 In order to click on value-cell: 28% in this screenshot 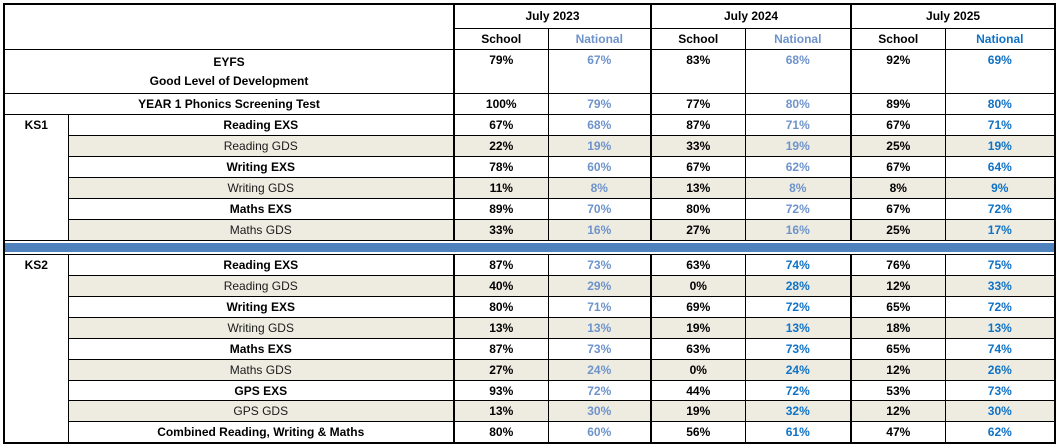, I will do `click(798, 286)`.